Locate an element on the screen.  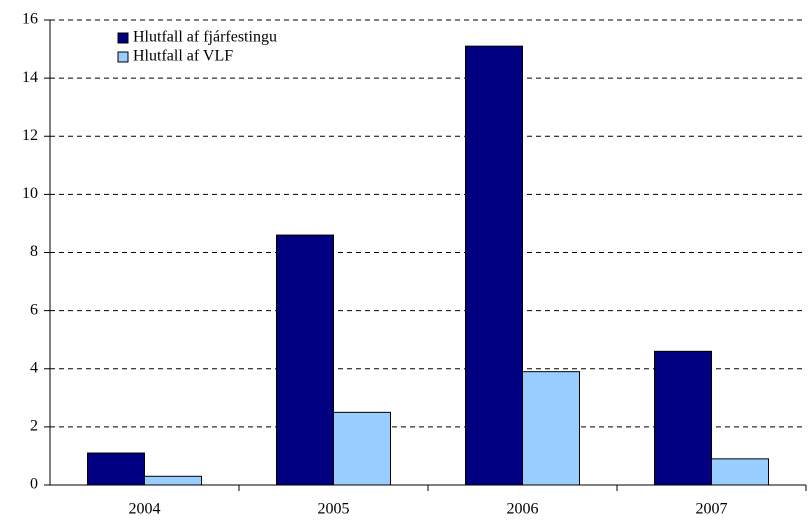
y-tick-label: 6 is located at coordinates (34, 309).